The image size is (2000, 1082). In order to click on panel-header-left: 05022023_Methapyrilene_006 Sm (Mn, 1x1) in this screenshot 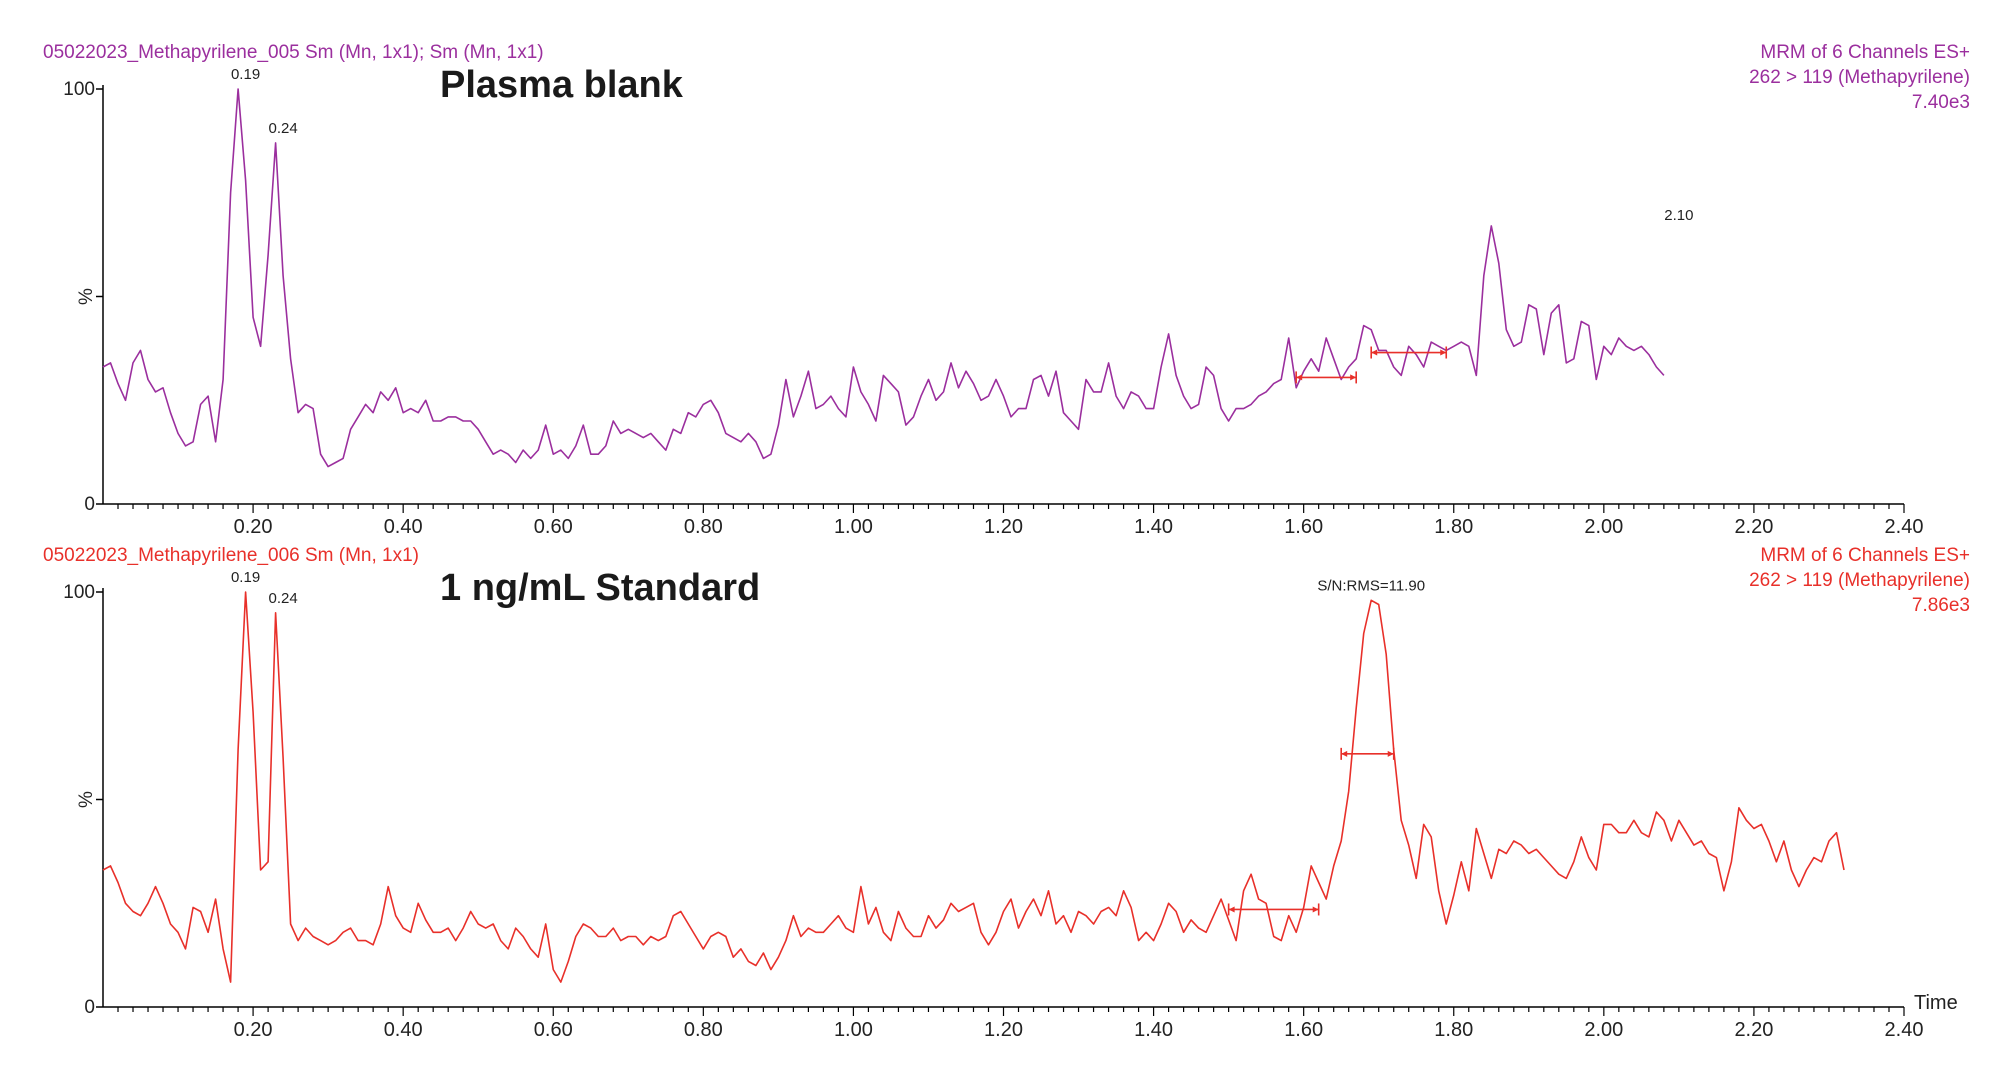, I will do `click(231, 555)`.